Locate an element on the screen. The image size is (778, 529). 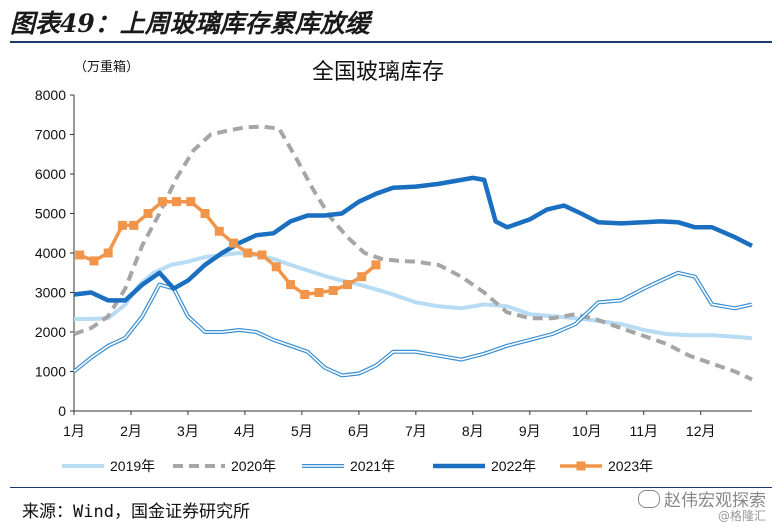
series-2023年 is located at coordinates (228, 248).